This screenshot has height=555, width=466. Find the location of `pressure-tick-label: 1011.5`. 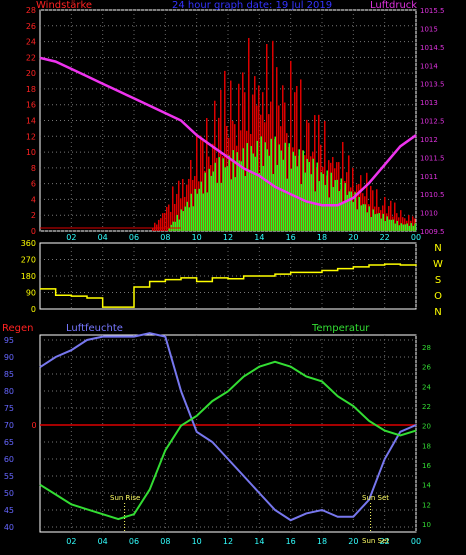

pressure-tick-label: 1011.5 is located at coordinates (432, 158).